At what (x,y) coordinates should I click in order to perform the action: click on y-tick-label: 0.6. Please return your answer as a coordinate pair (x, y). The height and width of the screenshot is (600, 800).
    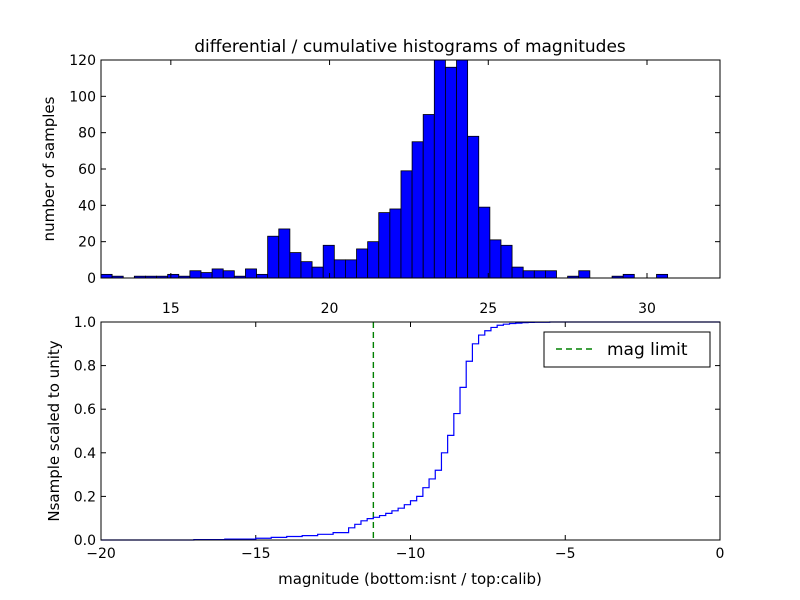
    Looking at the image, I should click on (85, 410).